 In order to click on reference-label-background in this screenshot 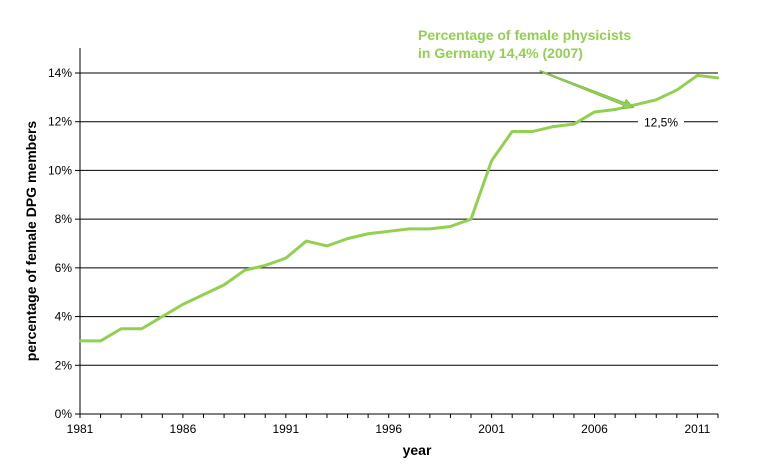, I will do `click(661, 121)`.